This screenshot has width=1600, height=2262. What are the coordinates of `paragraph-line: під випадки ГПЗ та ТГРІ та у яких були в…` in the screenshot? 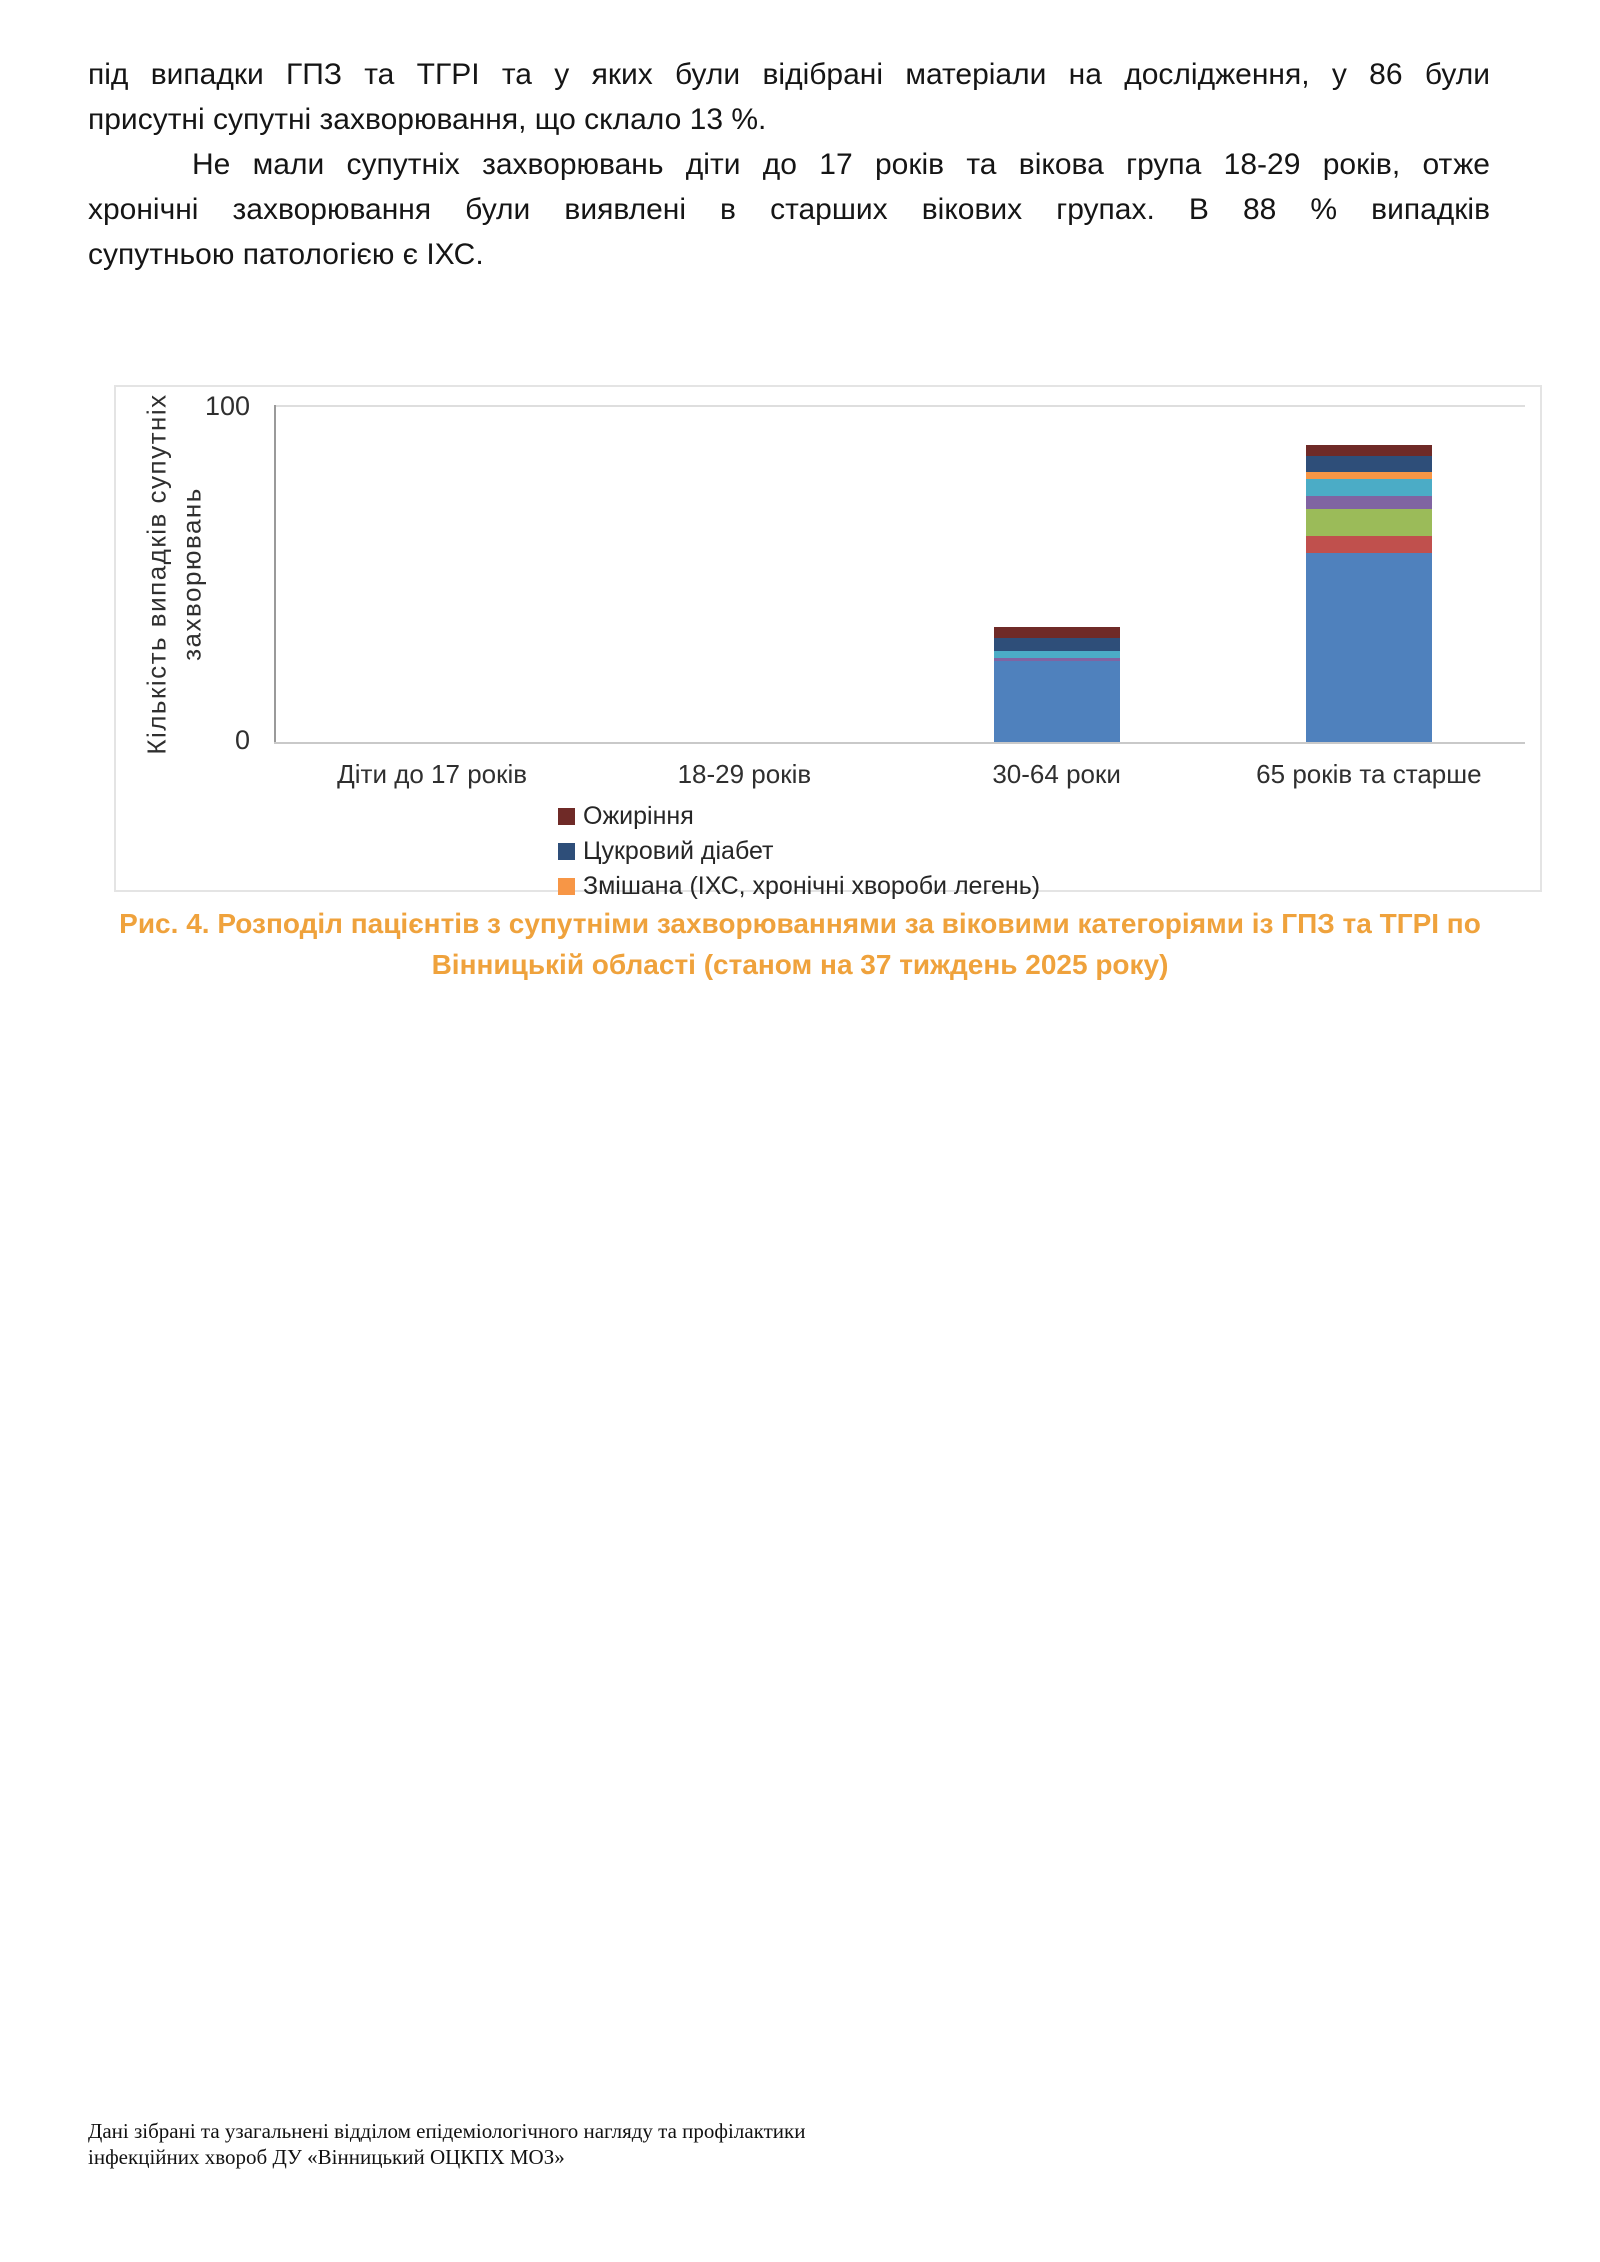 It's located at (789, 74).